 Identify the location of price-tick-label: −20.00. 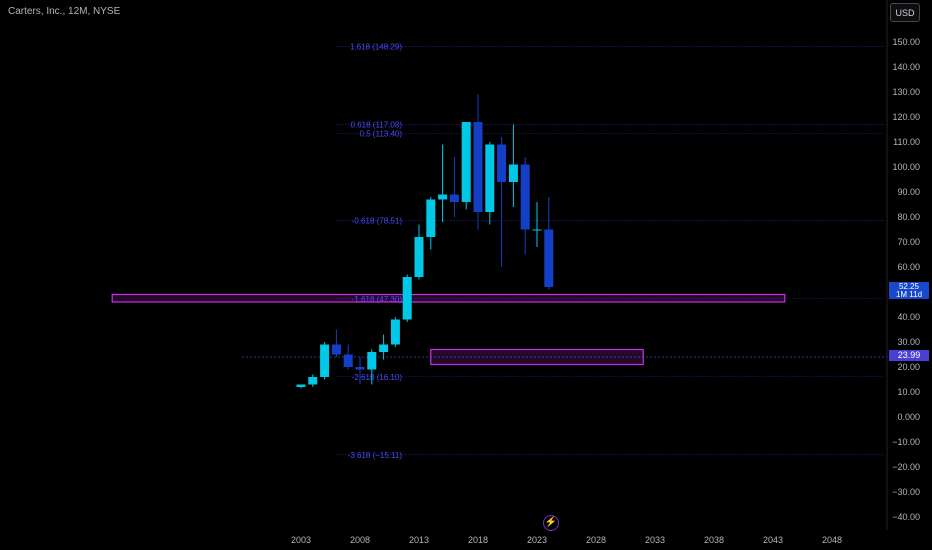
(906, 467).